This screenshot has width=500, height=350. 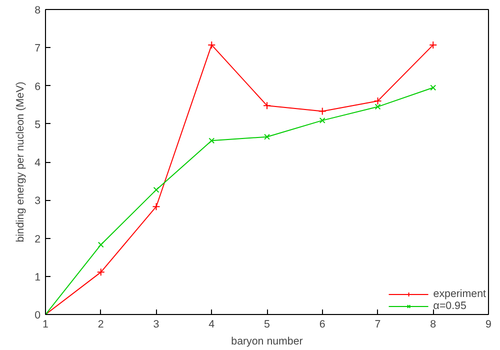 I want to click on y-tick-label: 0, so click(x=37, y=316).